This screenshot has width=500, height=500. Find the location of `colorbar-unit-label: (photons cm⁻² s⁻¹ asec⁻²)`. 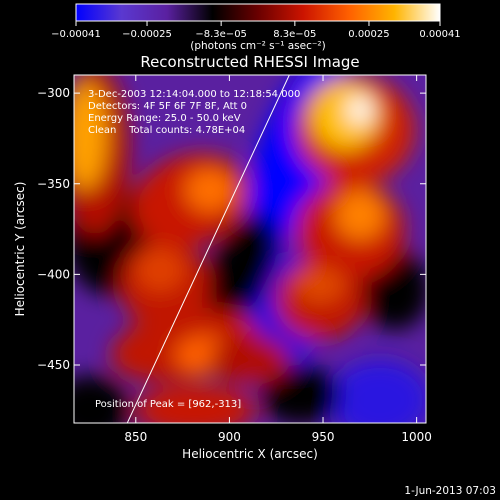

colorbar-unit-label: (photons cm⁻² s⁻¹ asec⁻²) is located at coordinates (257, 46).